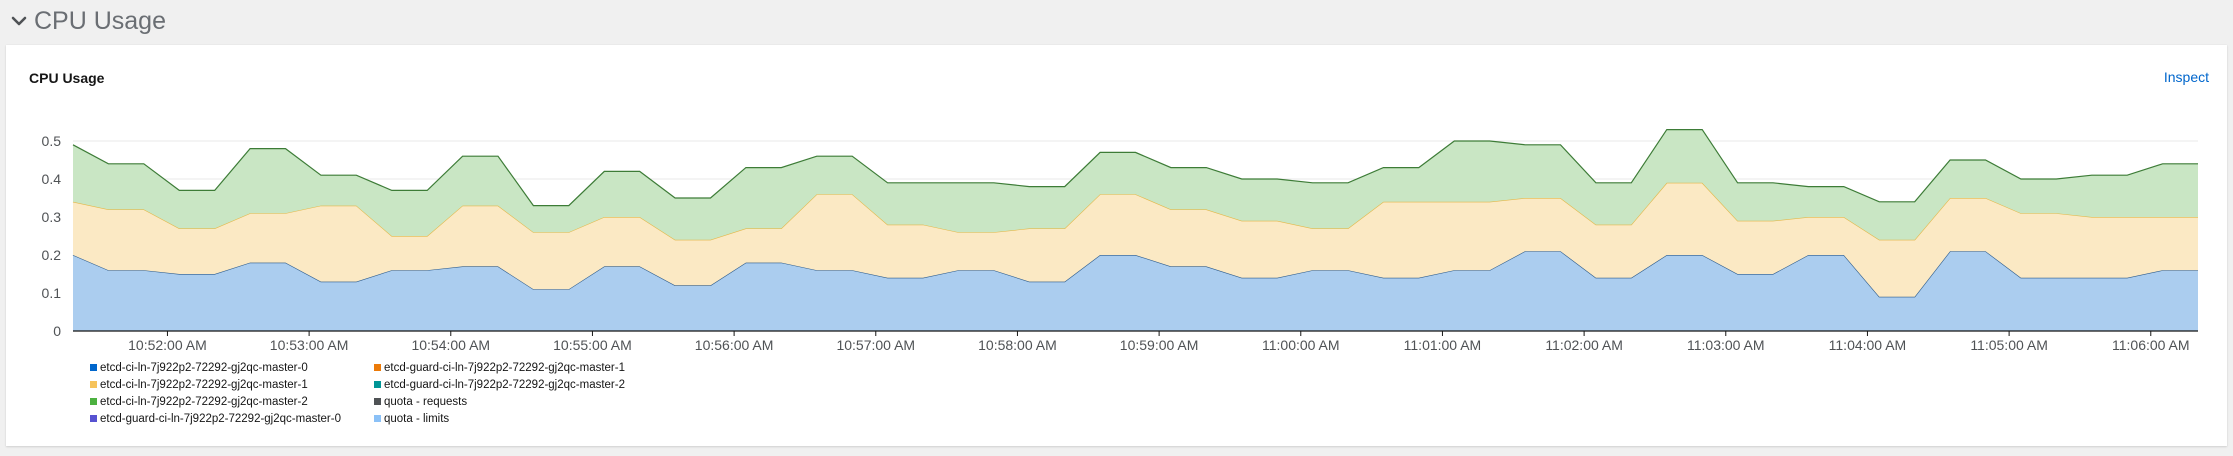  I want to click on x-tick-label: 10:56:00 AM, so click(734, 345).